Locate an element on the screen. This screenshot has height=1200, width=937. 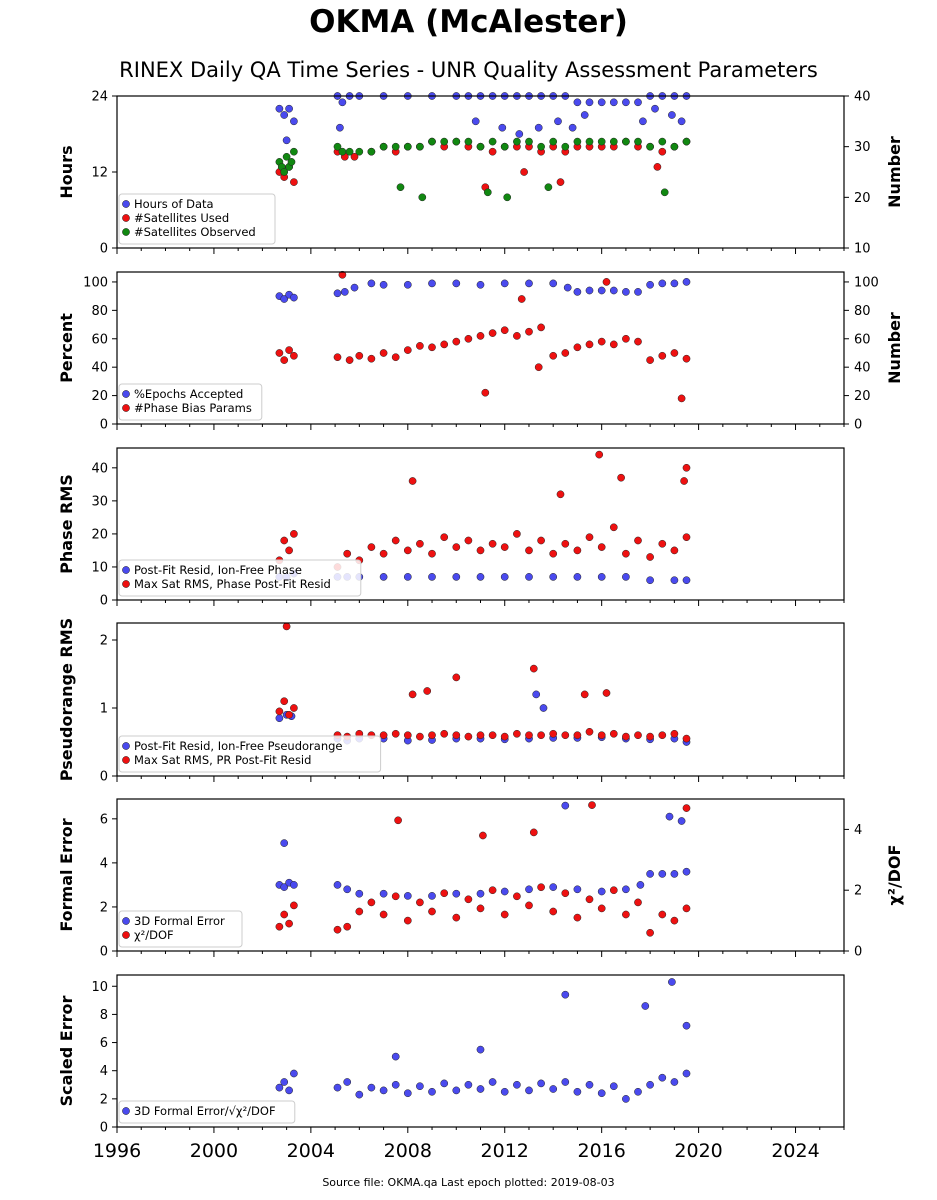
x-tick-label: 2004 is located at coordinates (311, 1151).